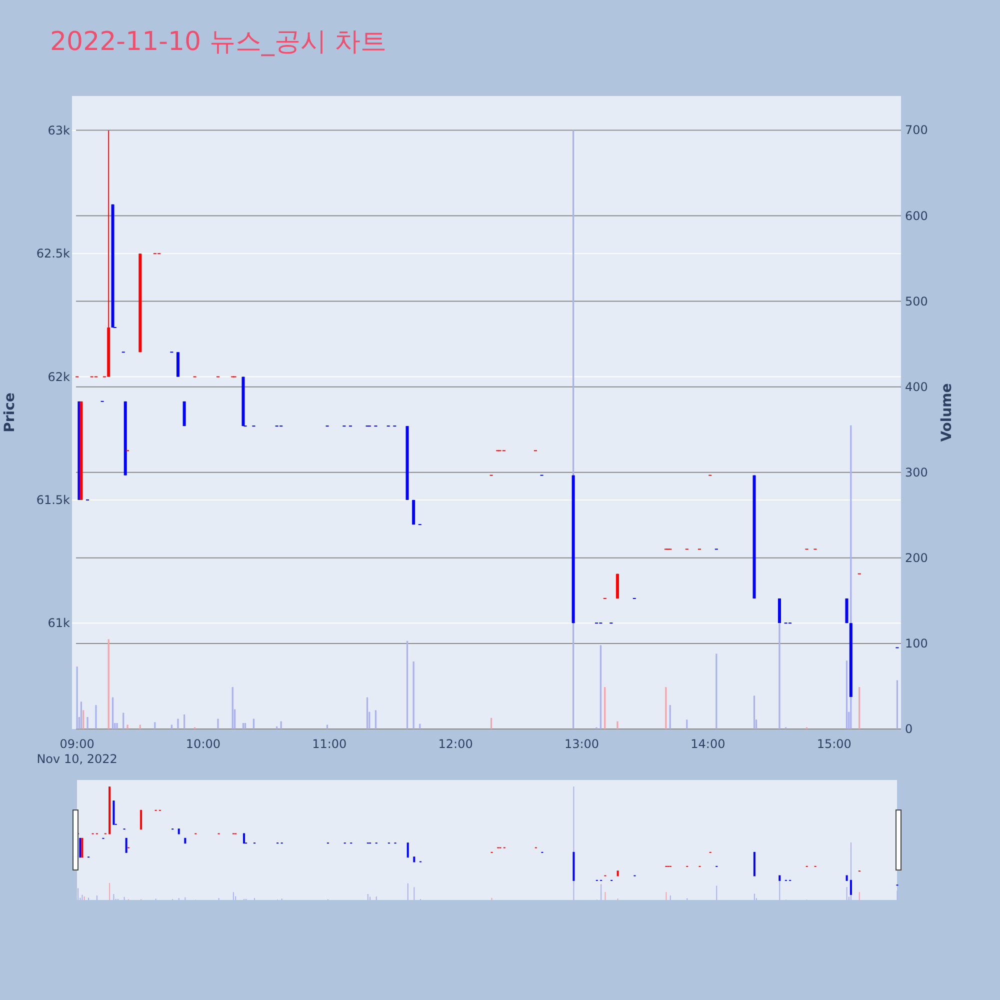  I want to click on y-tick-label: 63k, so click(59, 130).